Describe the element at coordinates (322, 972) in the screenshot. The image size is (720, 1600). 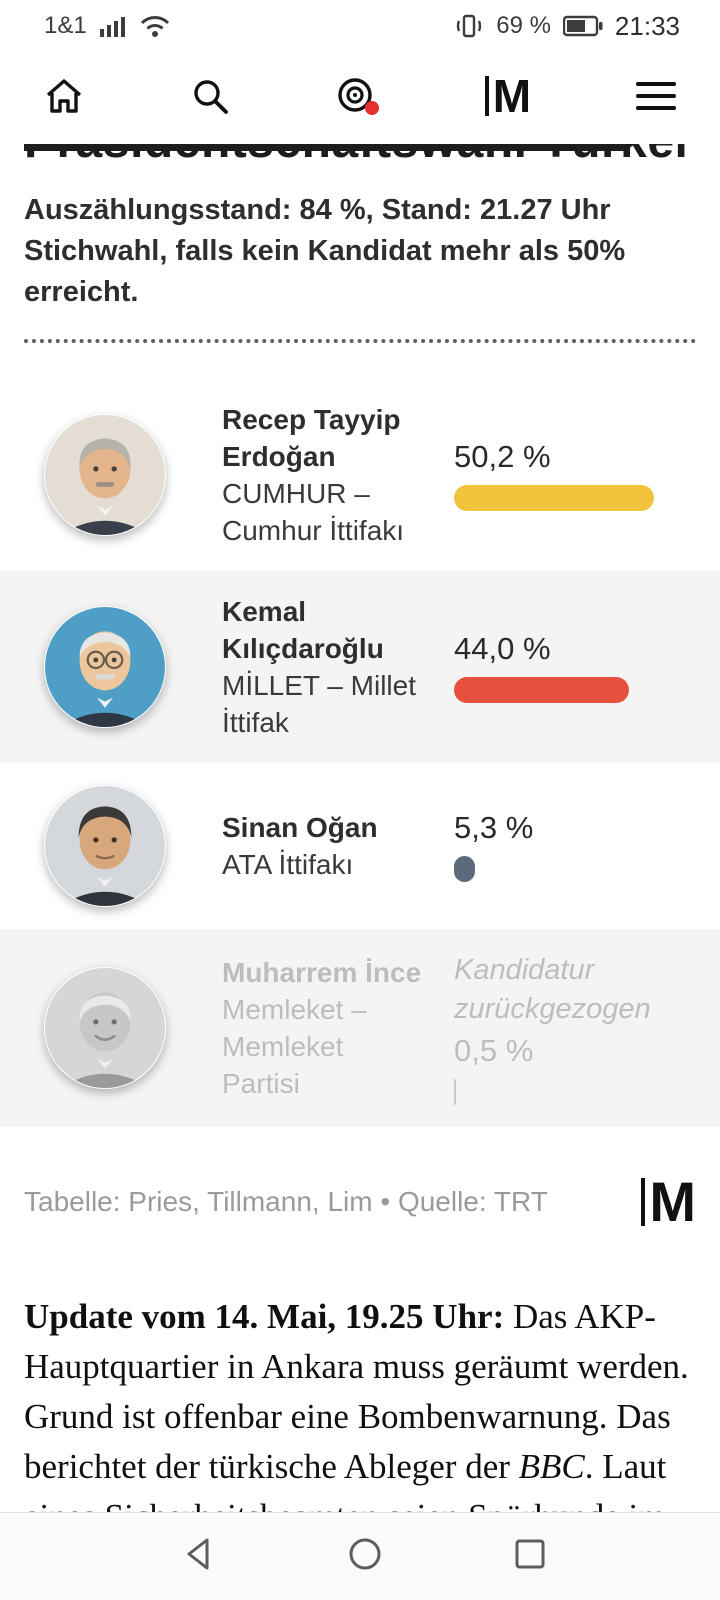
I see `candidate-name: Muharrem İnce` at that location.